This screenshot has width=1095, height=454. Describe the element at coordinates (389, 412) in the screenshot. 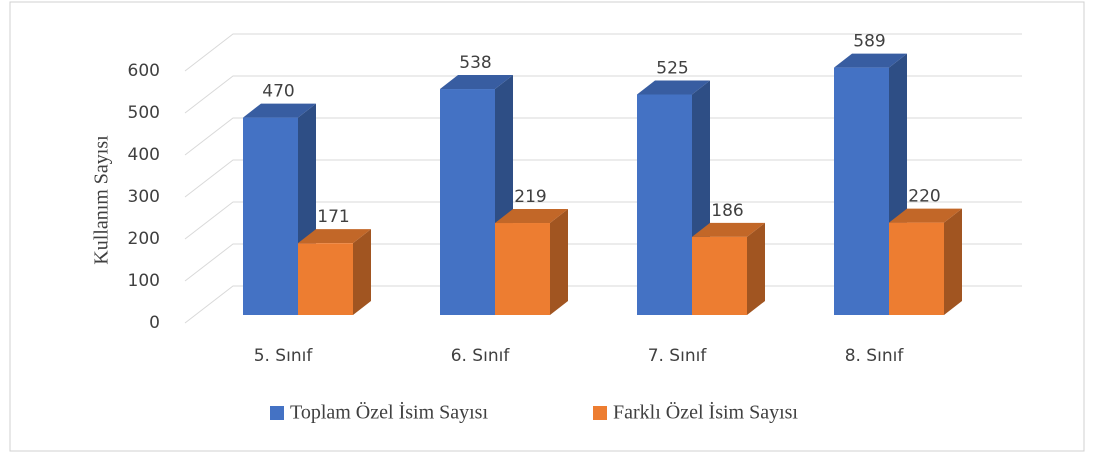

I see `legend-label: Toplam Özel İsim Sayısı` at that location.